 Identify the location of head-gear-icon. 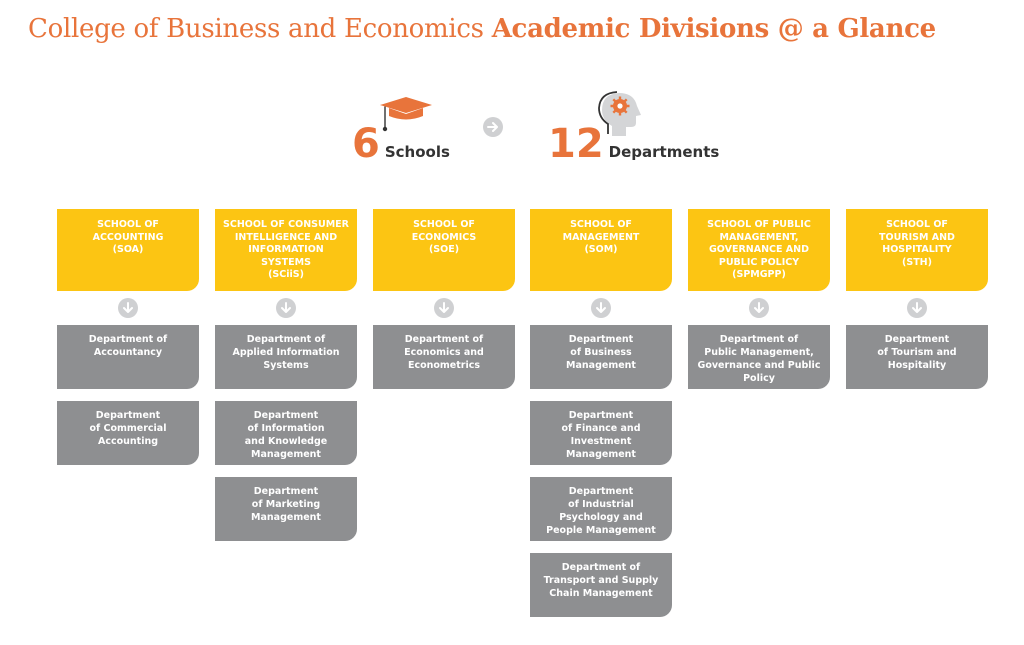
(619, 113).